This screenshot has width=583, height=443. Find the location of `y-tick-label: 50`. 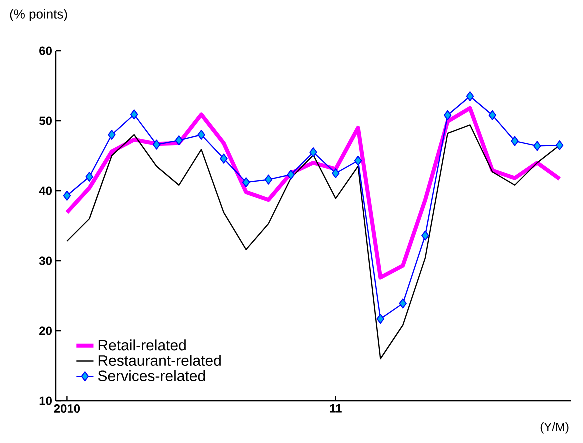

y-tick-label: 50 is located at coordinates (46, 121).